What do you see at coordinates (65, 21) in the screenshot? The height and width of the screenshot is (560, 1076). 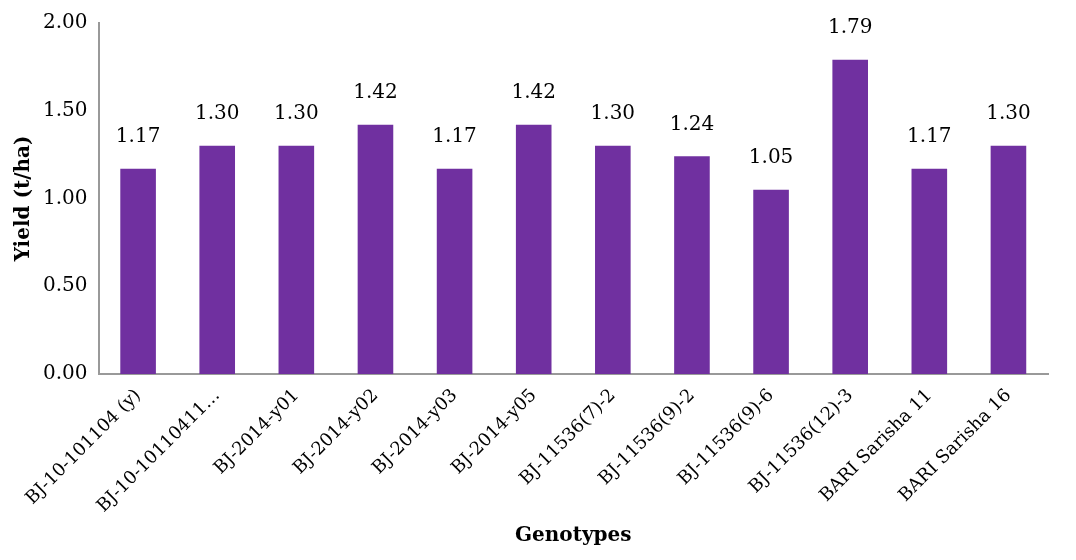 I see `y-tick-label: 2.00` at bounding box center [65, 21].